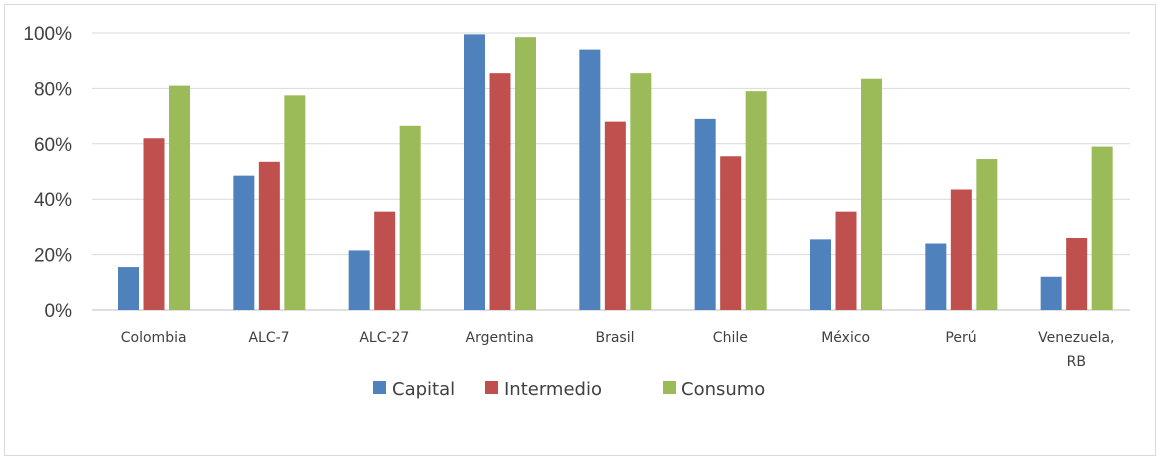 The image size is (1158, 460). Describe the element at coordinates (614, 338) in the screenshot. I see `x-tick-label: Brasil` at that location.